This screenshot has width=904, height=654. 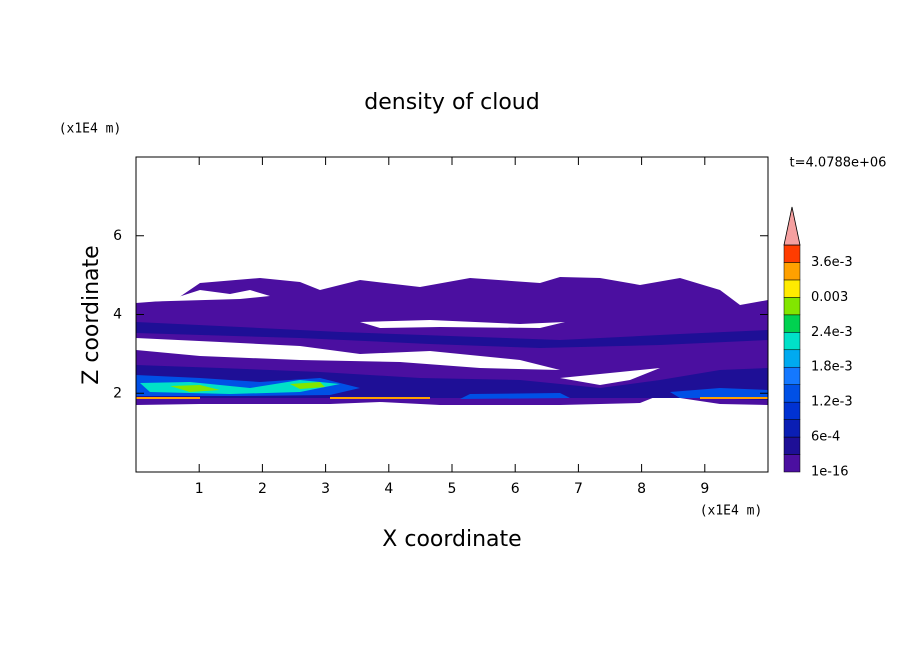 What do you see at coordinates (731, 511) in the screenshot?
I see `x-unit: (x1E4 m)` at bounding box center [731, 511].